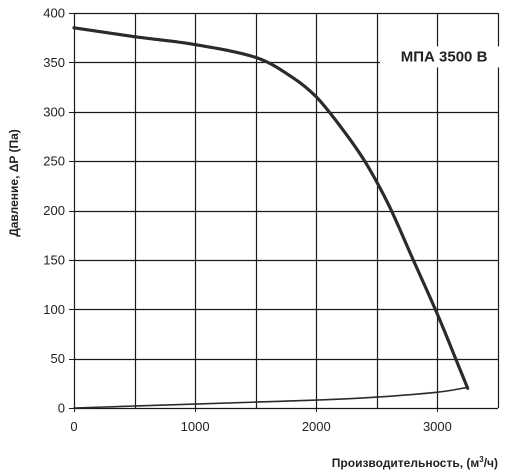  What do you see at coordinates (316, 426) in the screenshot?
I see `x-tick-label: 2000` at bounding box center [316, 426].